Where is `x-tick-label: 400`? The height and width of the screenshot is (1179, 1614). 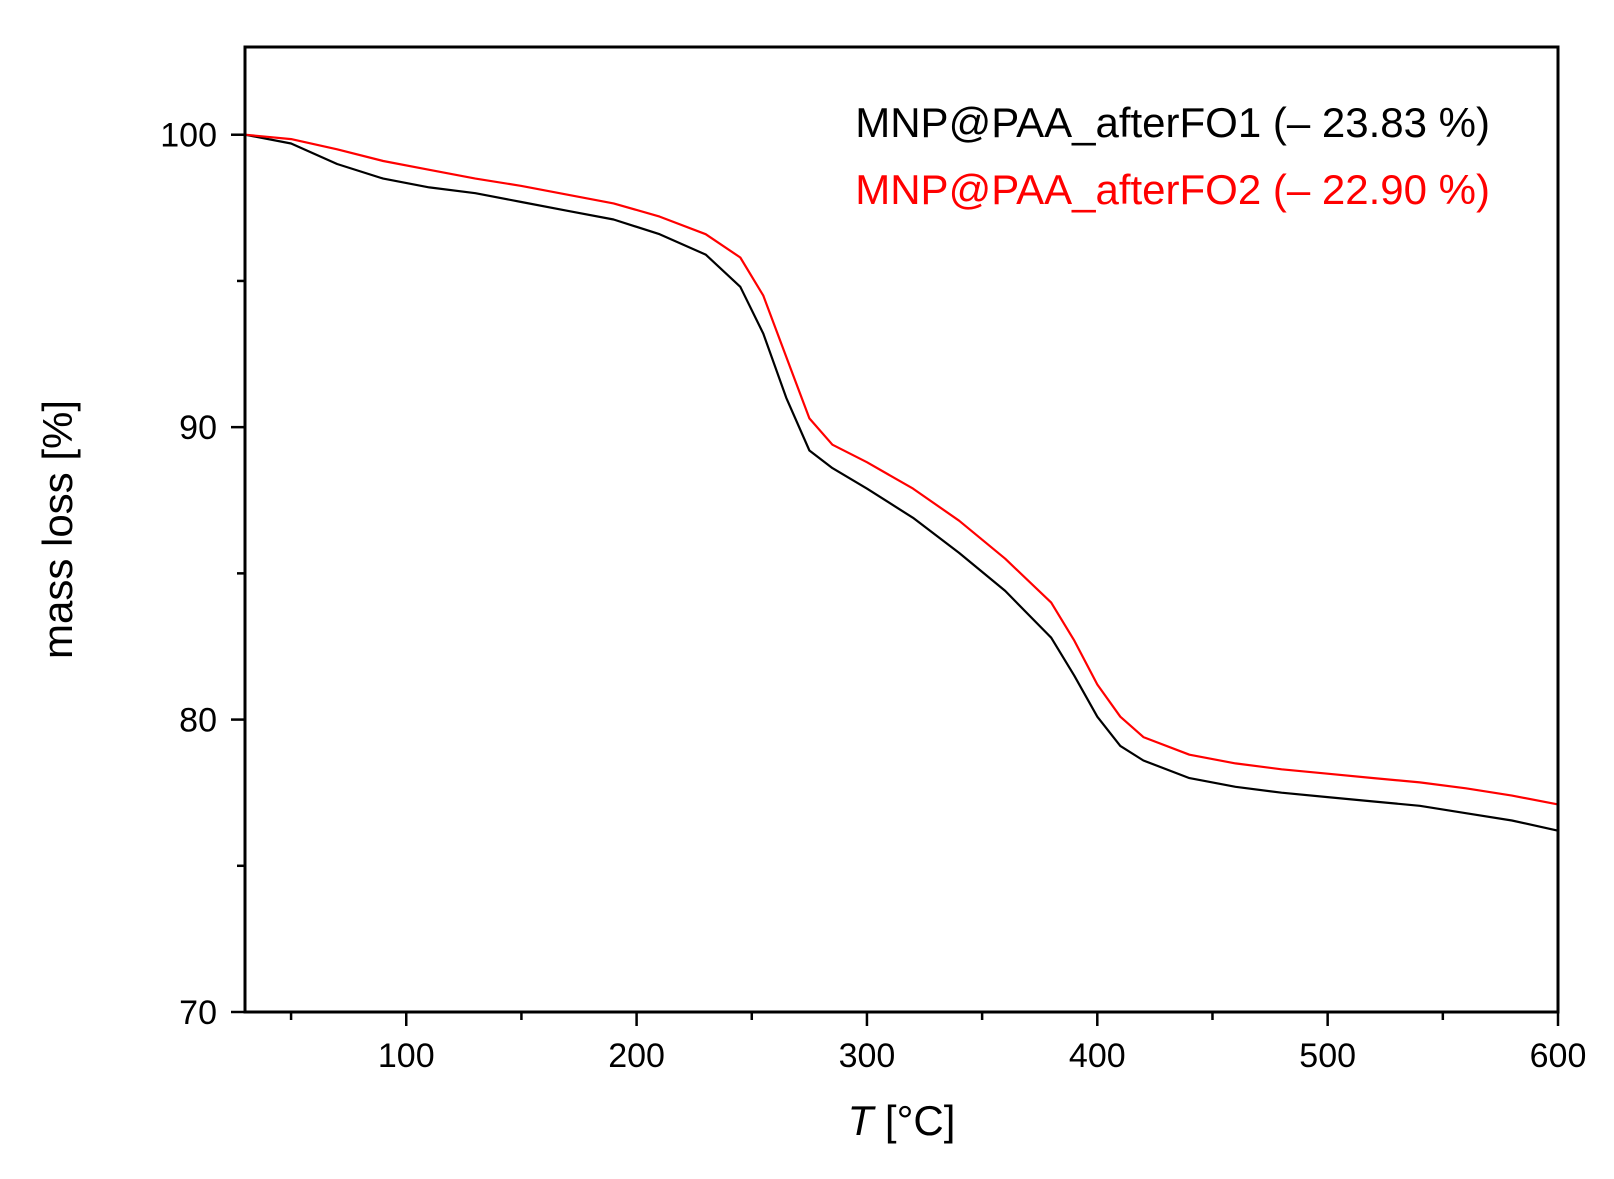
x-tick-label: 400 is located at coordinates (1097, 1056).